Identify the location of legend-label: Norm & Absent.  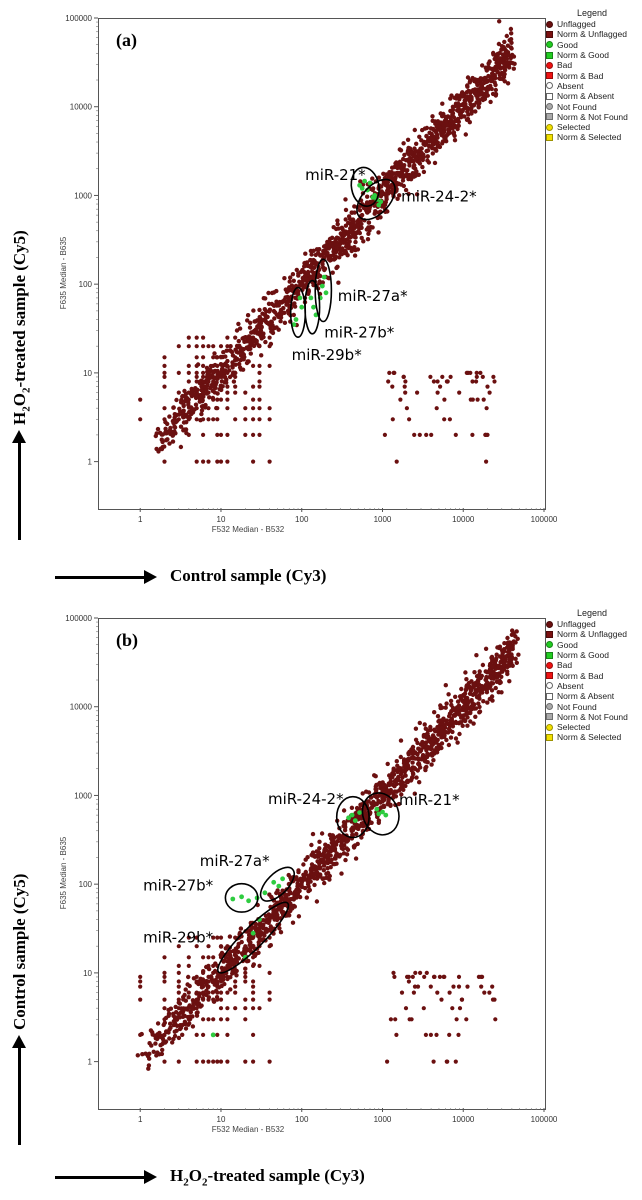
(586, 96).